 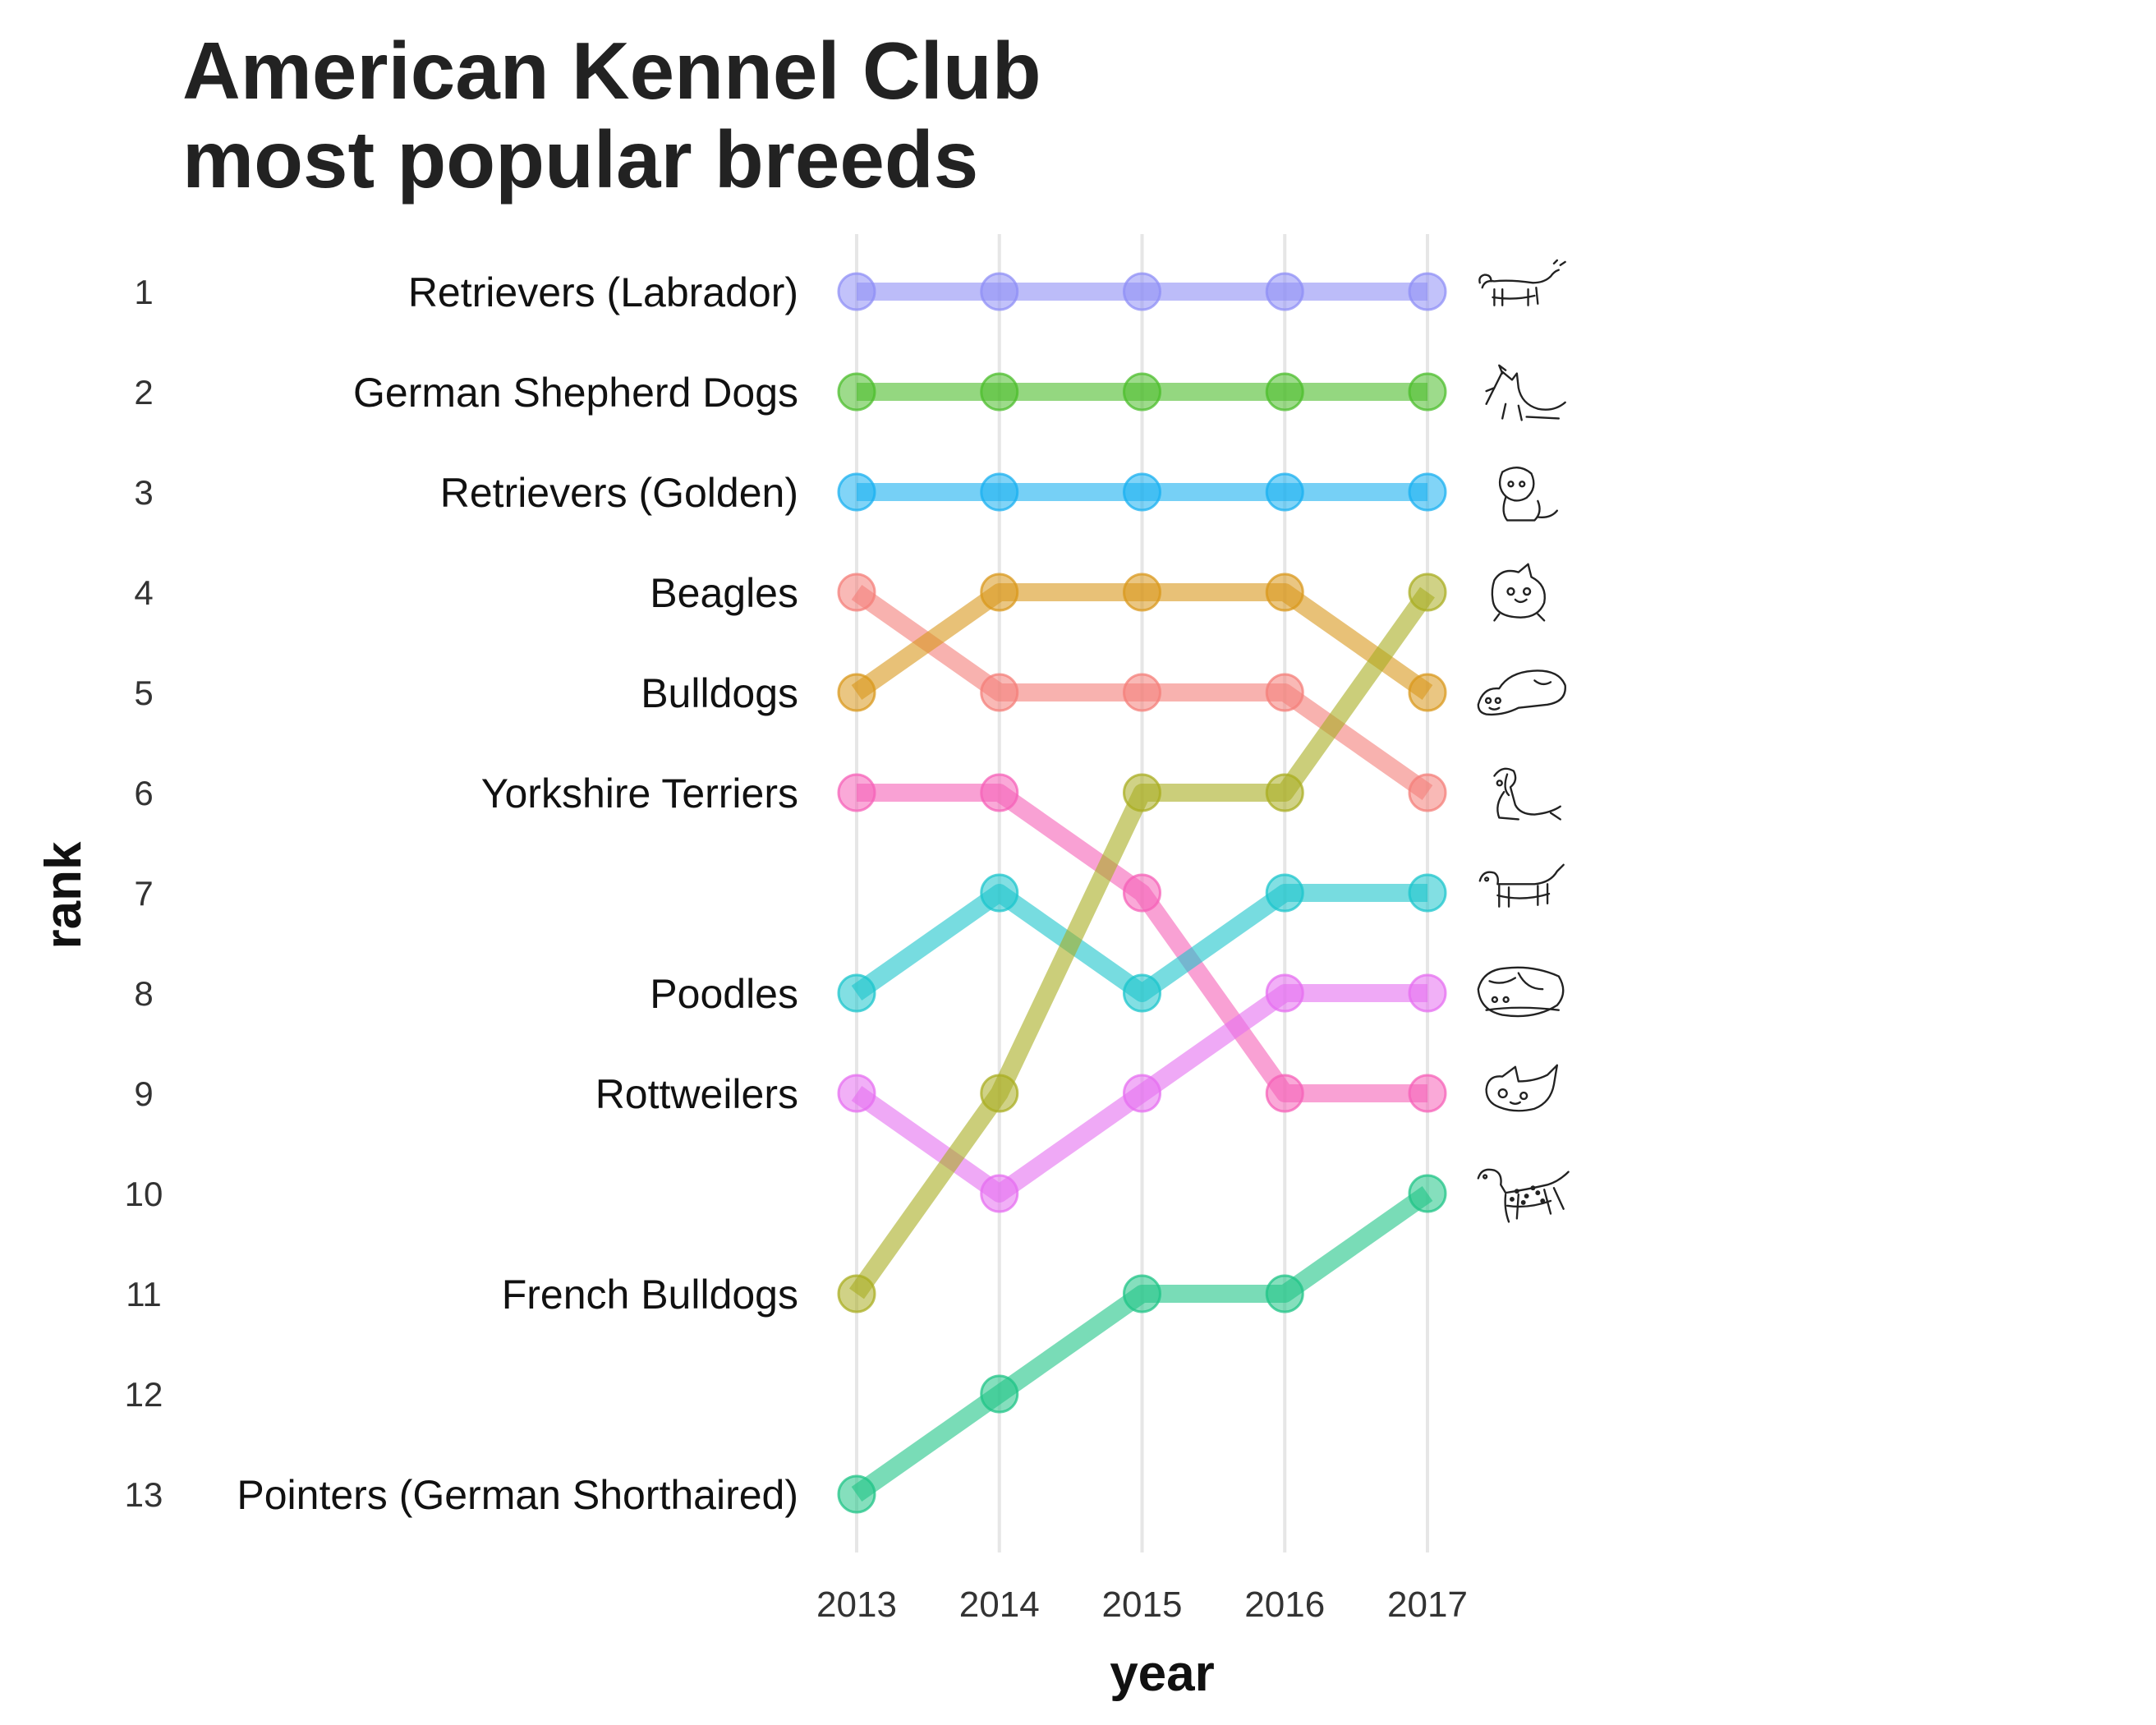 What do you see at coordinates (856, 993) in the screenshot?
I see `data-point-poodles-2013` at bounding box center [856, 993].